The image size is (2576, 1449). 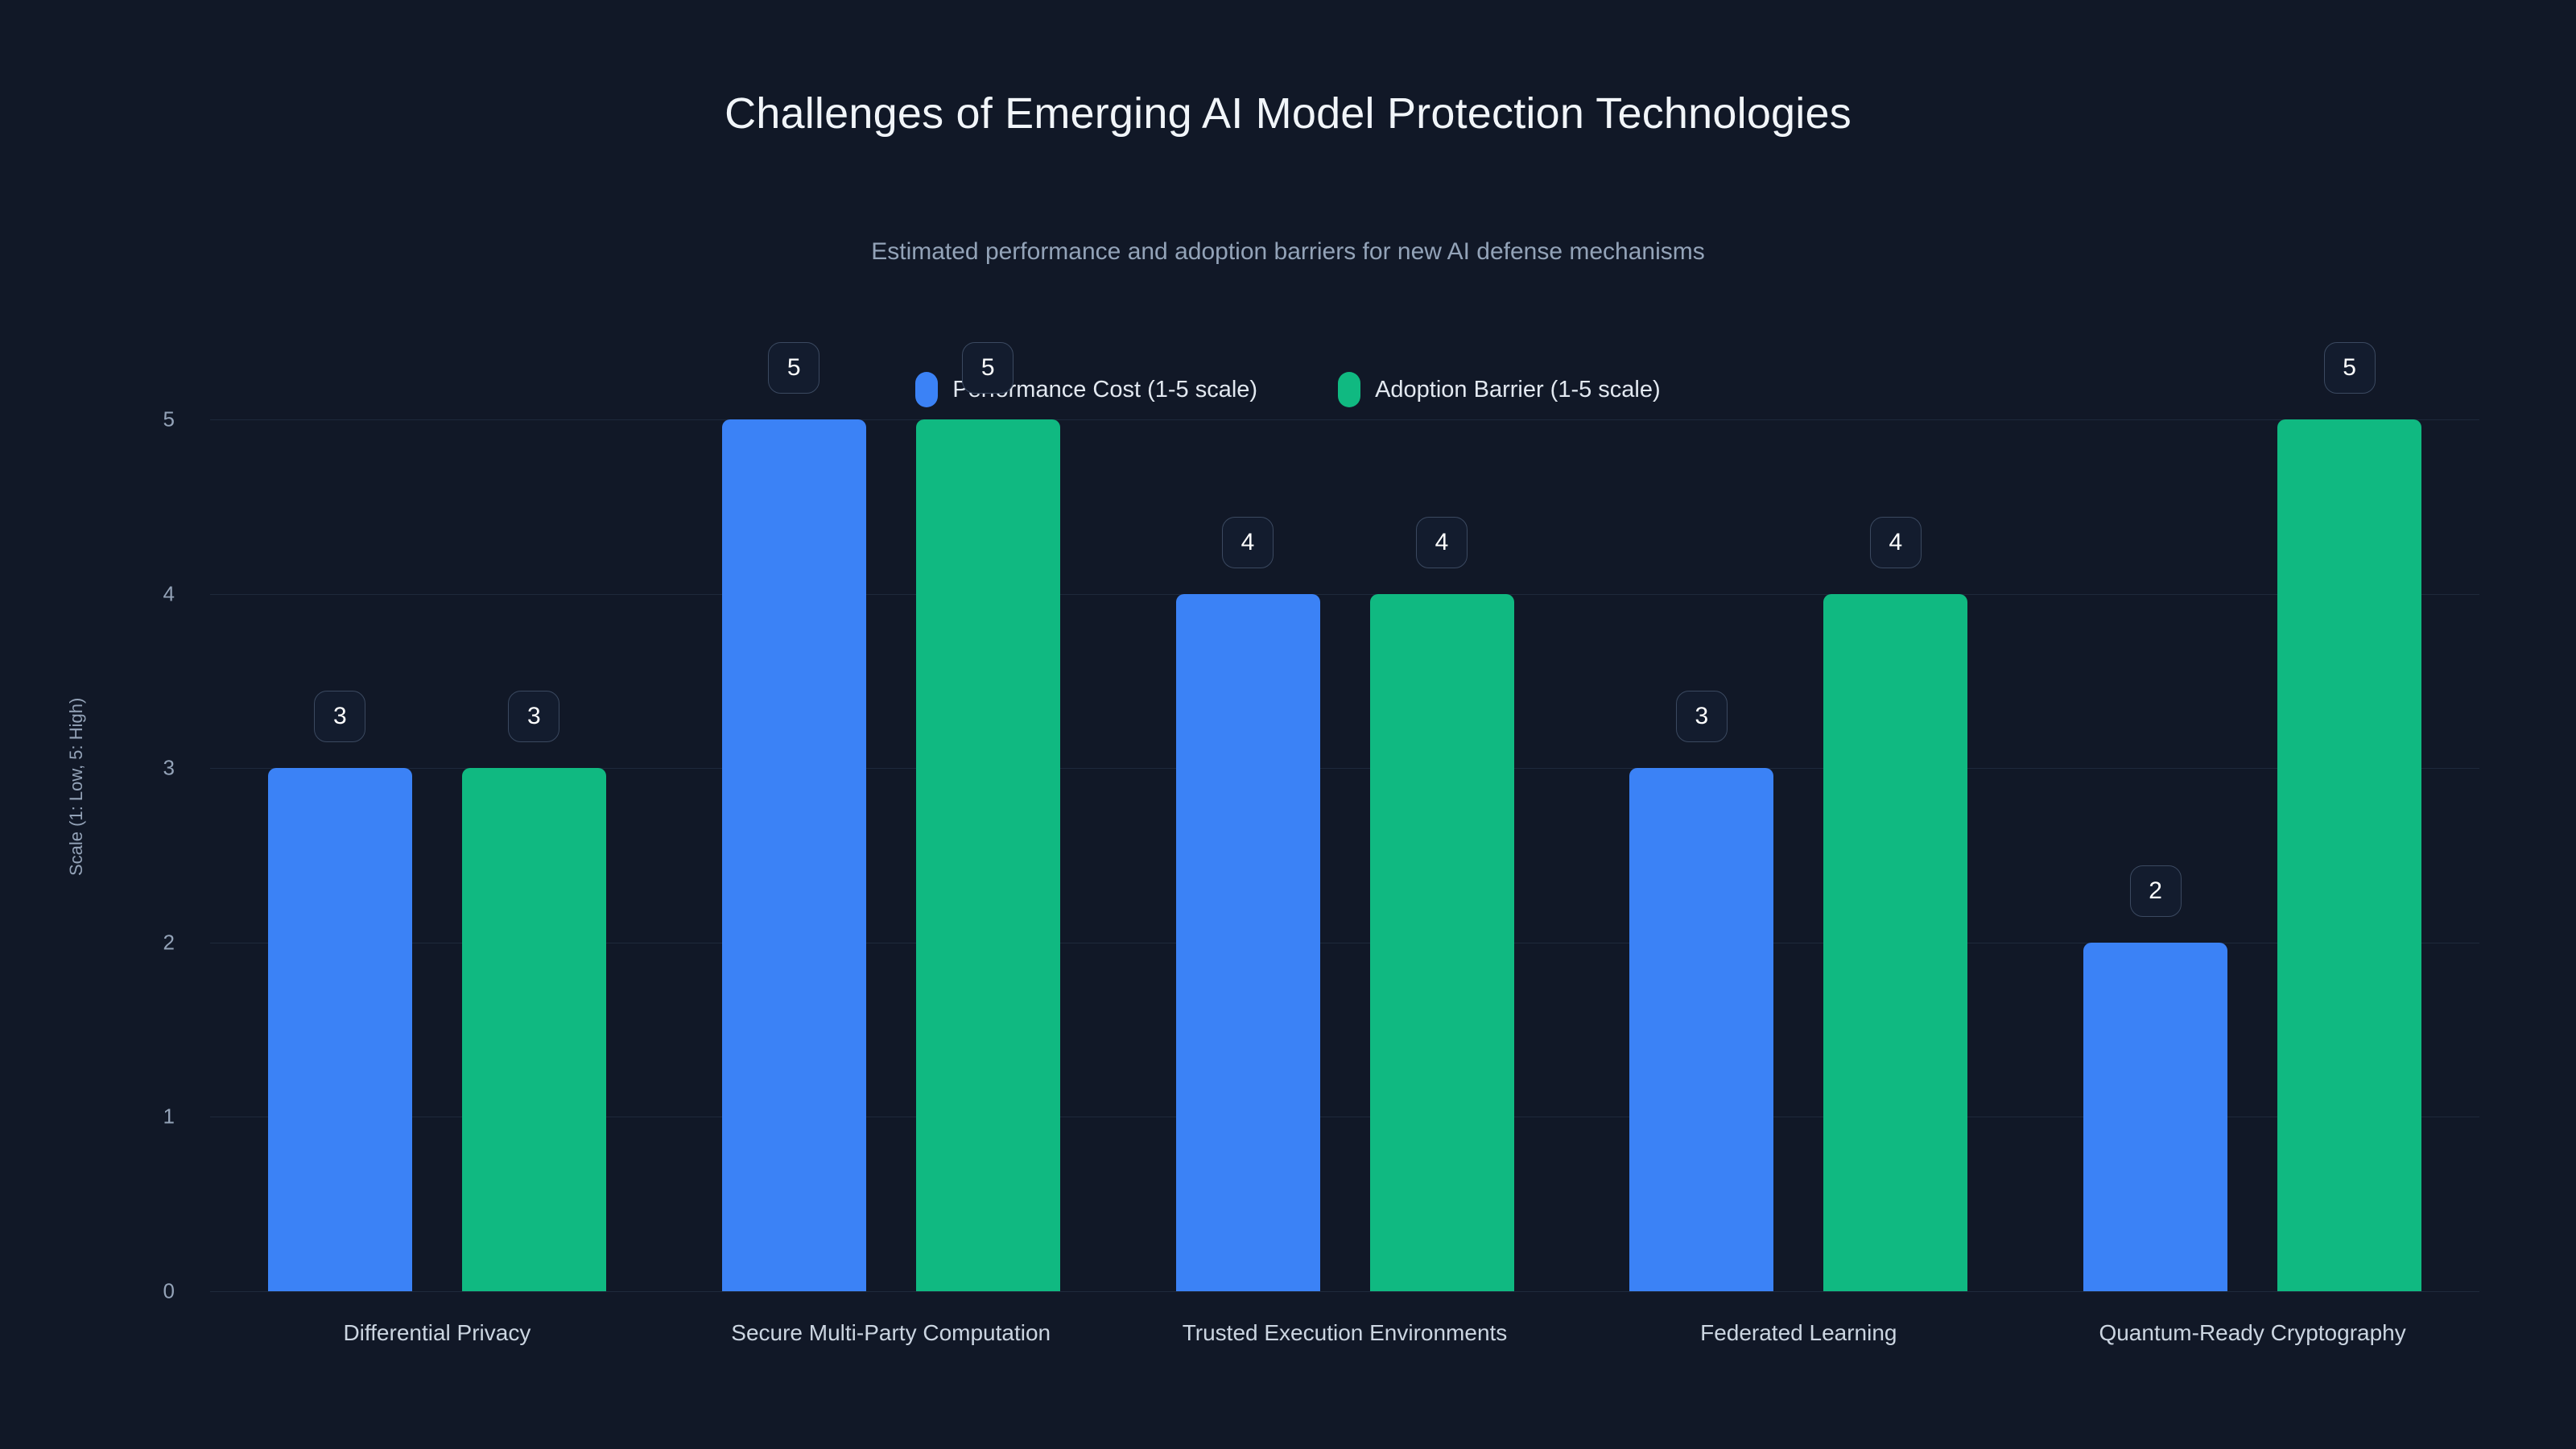 What do you see at coordinates (169, 767) in the screenshot?
I see `y-axis-tick-label: 3` at bounding box center [169, 767].